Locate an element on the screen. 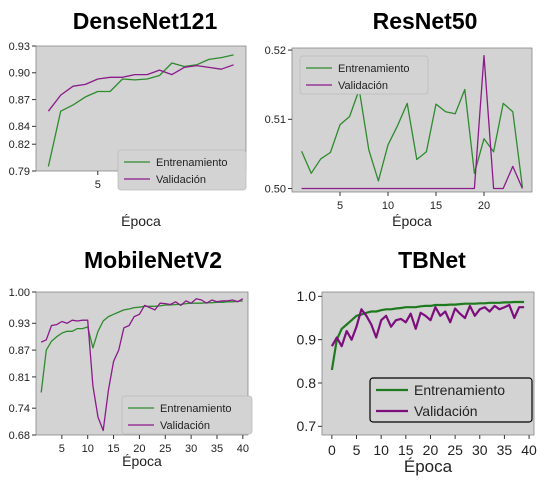 The height and width of the screenshot is (480, 546). y-tick-label: 0.68 is located at coordinates (19, 436).